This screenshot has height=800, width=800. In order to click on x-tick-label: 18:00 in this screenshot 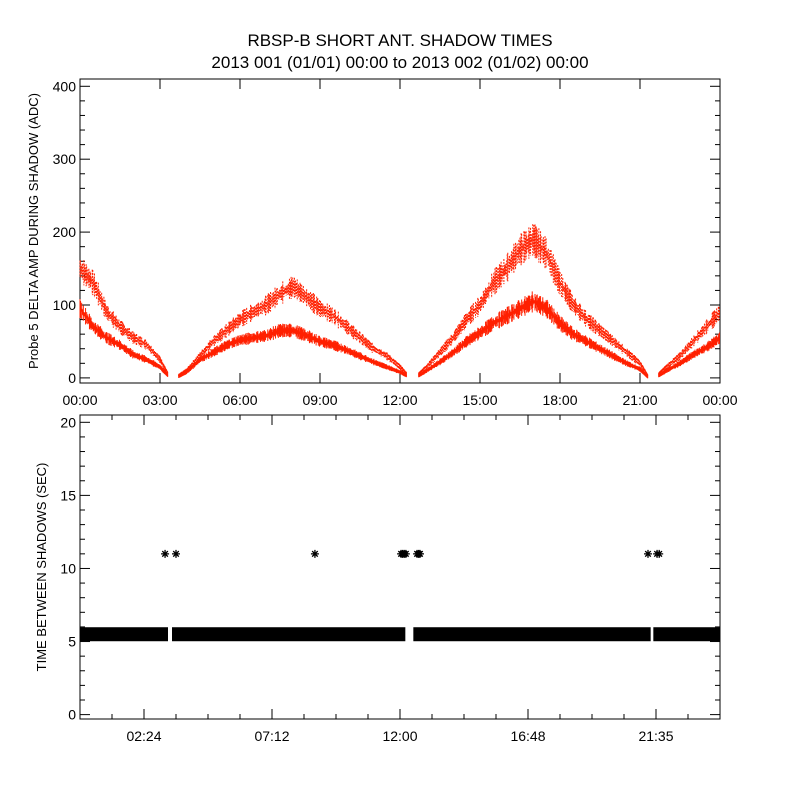, I will do `click(559, 400)`.